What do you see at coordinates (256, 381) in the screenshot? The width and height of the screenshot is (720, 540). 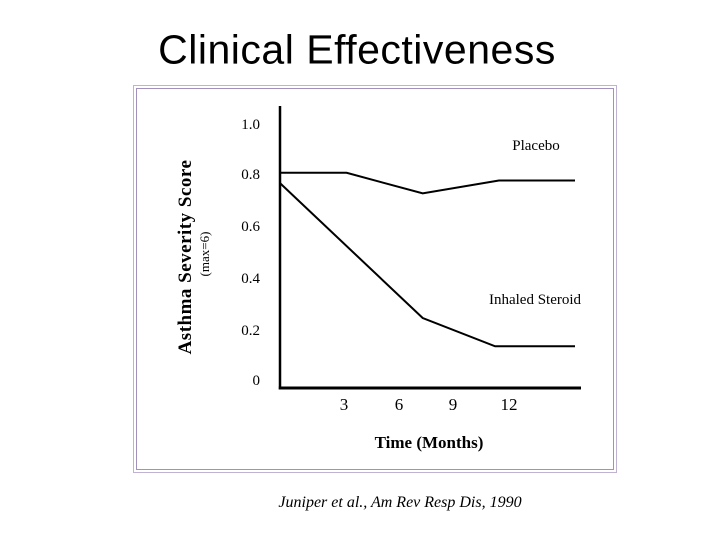 I see `y-tick-label: 0` at bounding box center [256, 381].